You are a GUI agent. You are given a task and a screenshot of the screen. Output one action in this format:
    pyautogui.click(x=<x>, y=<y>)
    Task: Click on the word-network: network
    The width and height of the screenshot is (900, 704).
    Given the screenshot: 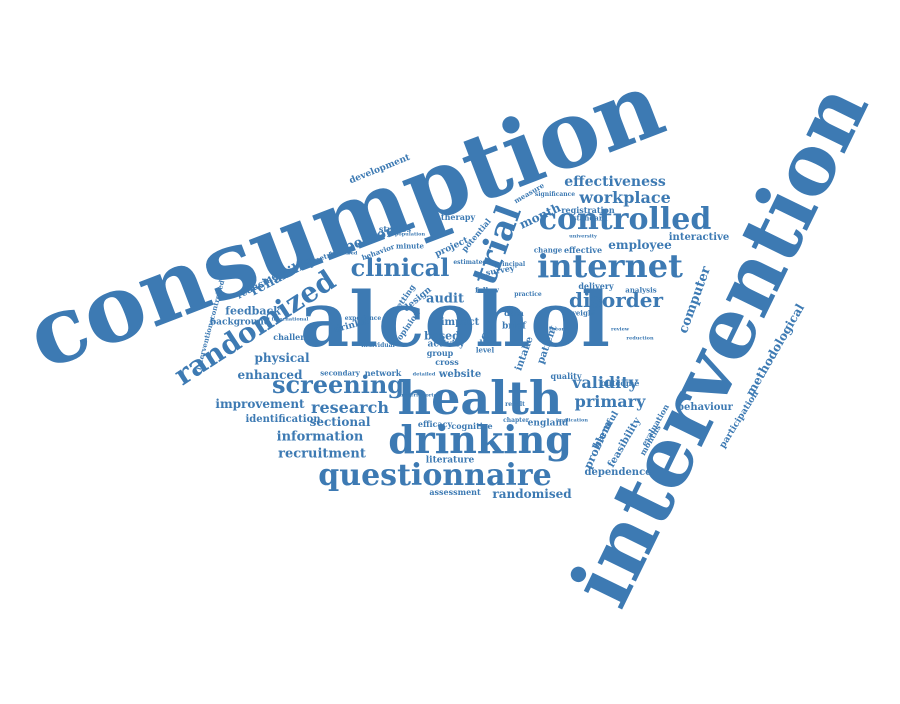 What is the action you would take?
    pyautogui.click(x=383, y=373)
    